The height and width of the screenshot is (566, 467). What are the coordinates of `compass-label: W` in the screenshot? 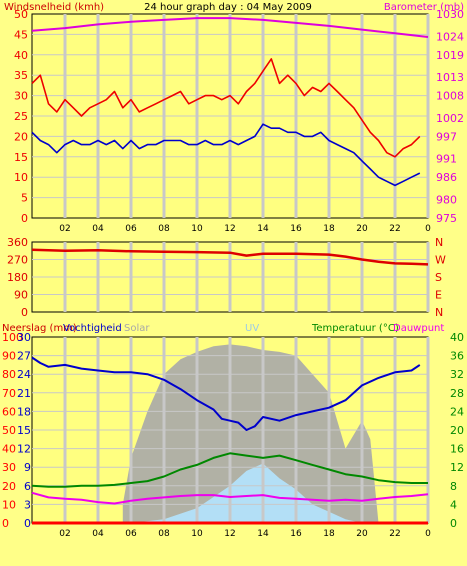 It's located at (440, 260).